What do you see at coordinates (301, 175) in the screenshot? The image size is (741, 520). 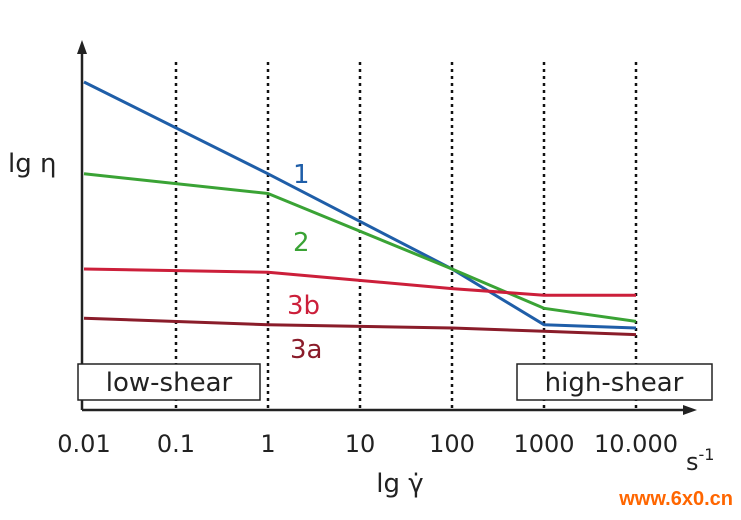 I see `curve-label-1: 1` at bounding box center [301, 175].